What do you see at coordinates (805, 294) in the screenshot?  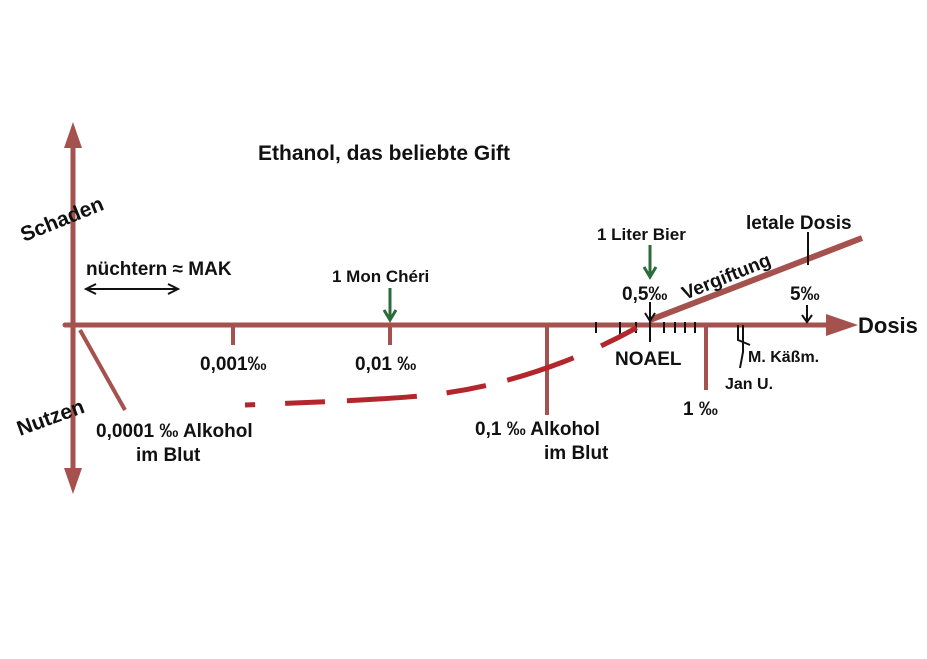 I see `annotation: 5‰` at bounding box center [805, 294].